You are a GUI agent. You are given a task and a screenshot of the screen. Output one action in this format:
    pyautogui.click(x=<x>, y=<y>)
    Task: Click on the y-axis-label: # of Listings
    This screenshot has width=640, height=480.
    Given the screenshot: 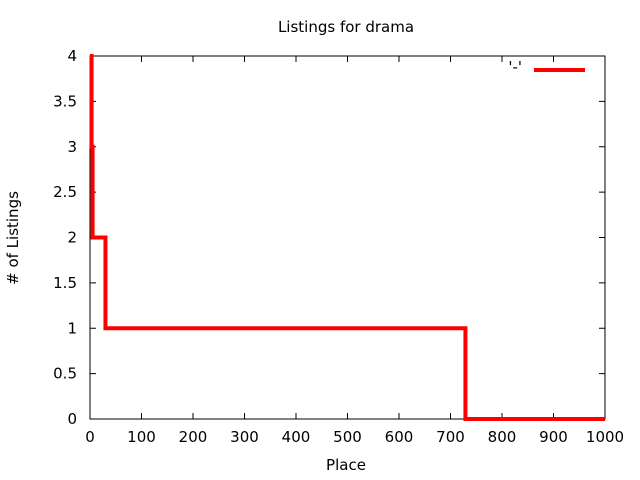 What is the action you would take?
    pyautogui.click(x=13, y=238)
    